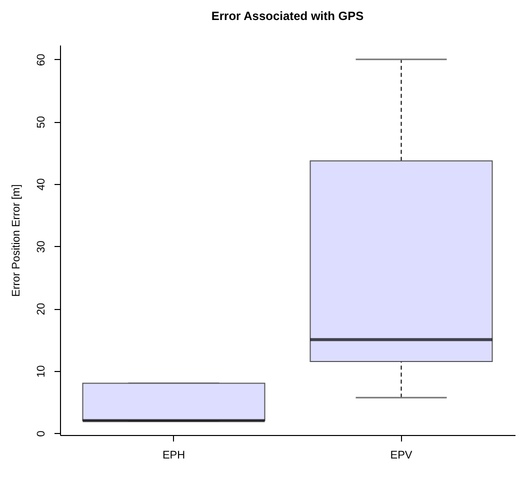  Describe the element at coordinates (42, 309) in the screenshot. I see `y-tick-label: 20` at that location.